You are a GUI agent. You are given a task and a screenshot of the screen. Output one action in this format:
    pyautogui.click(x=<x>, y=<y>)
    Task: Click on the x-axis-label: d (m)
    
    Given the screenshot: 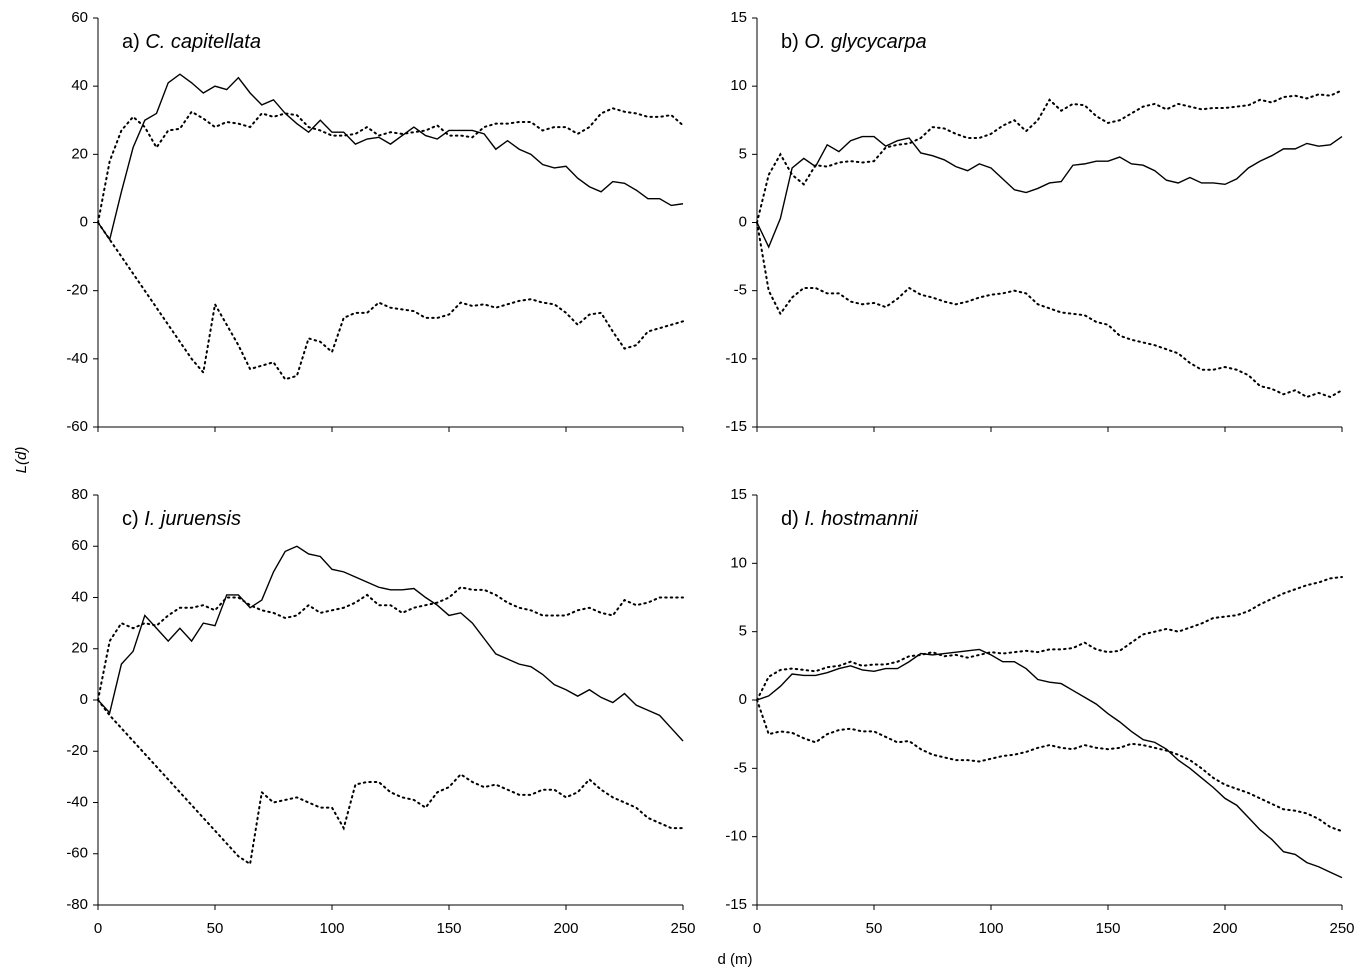 What is the action you would take?
    pyautogui.click(x=735, y=959)
    